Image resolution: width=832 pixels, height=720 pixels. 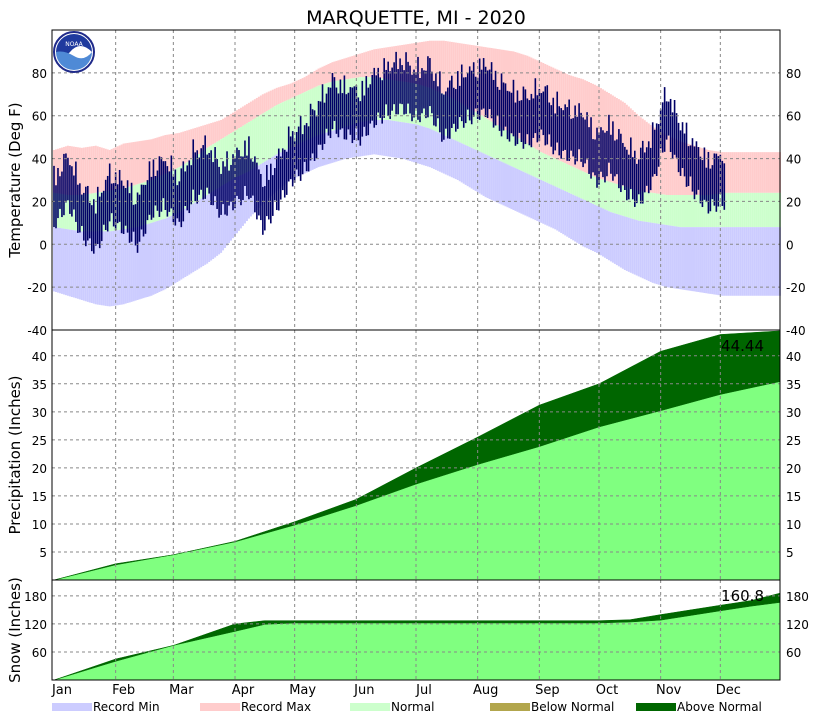 What do you see at coordinates (243, 690) in the screenshot?
I see `month-label: Apr` at bounding box center [243, 690].